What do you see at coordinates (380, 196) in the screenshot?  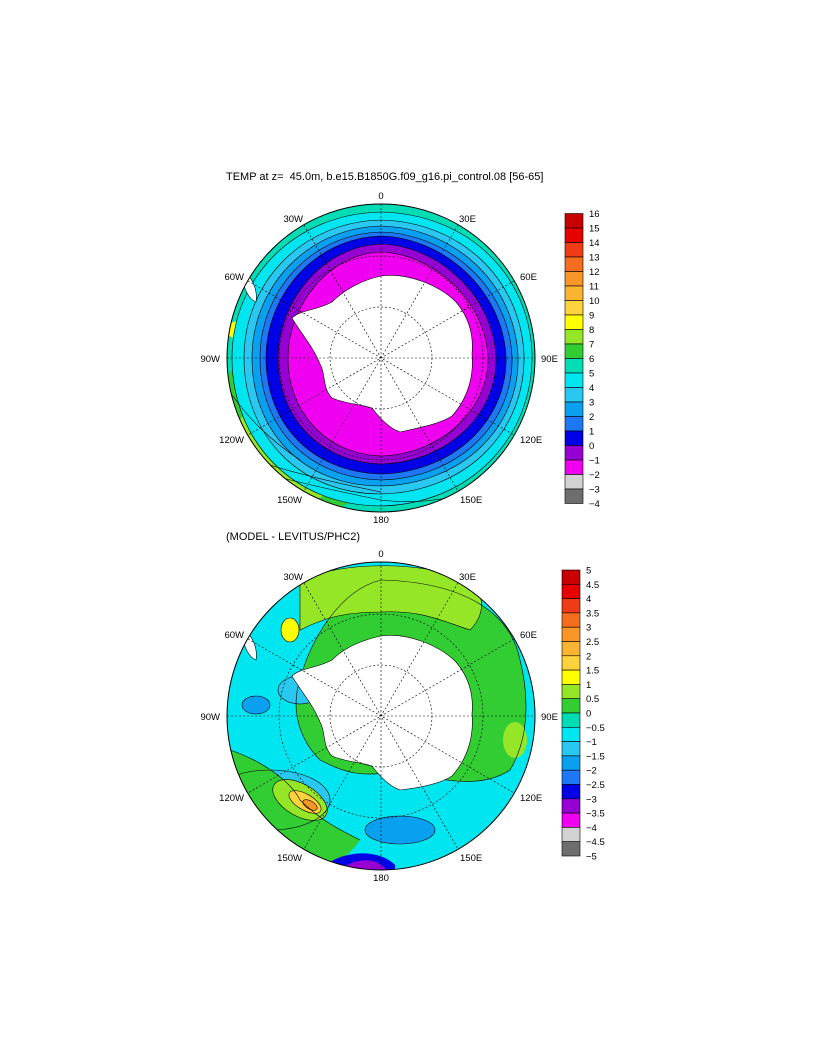 I see `lon-label-0: 0` at bounding box center [380, 196].